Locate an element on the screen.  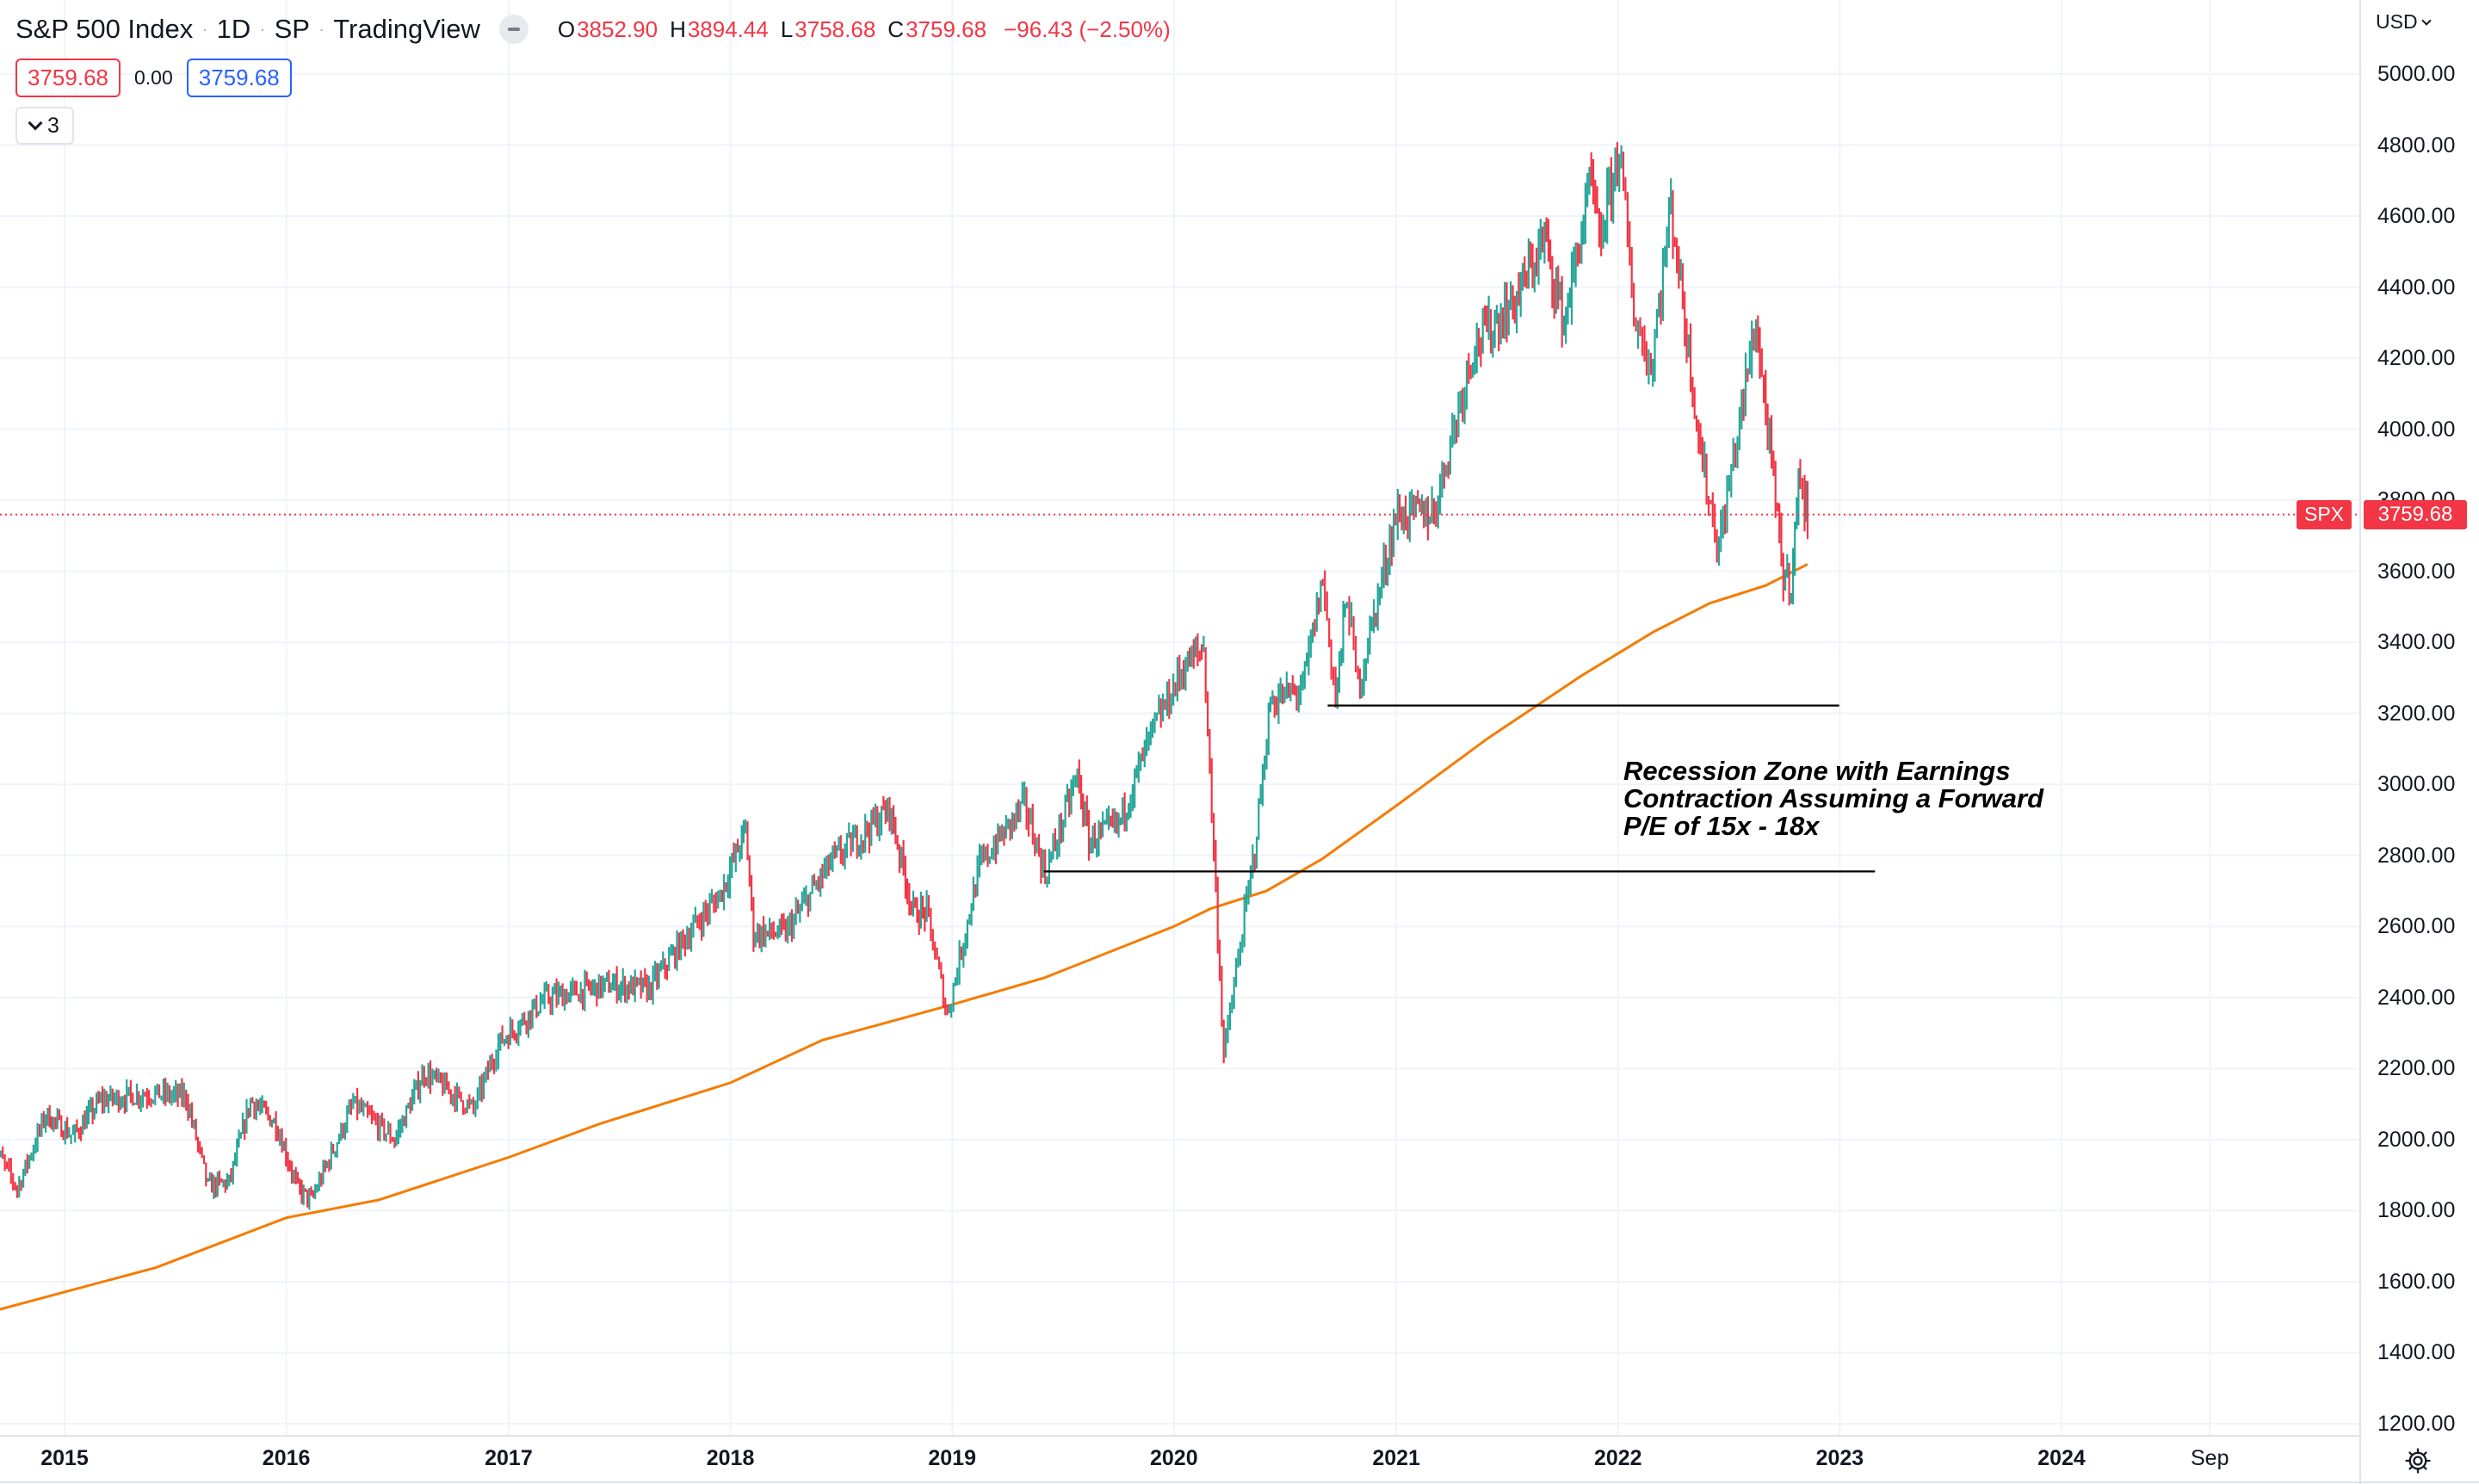
source-label: TradingView is located at coordinates (406, 29).